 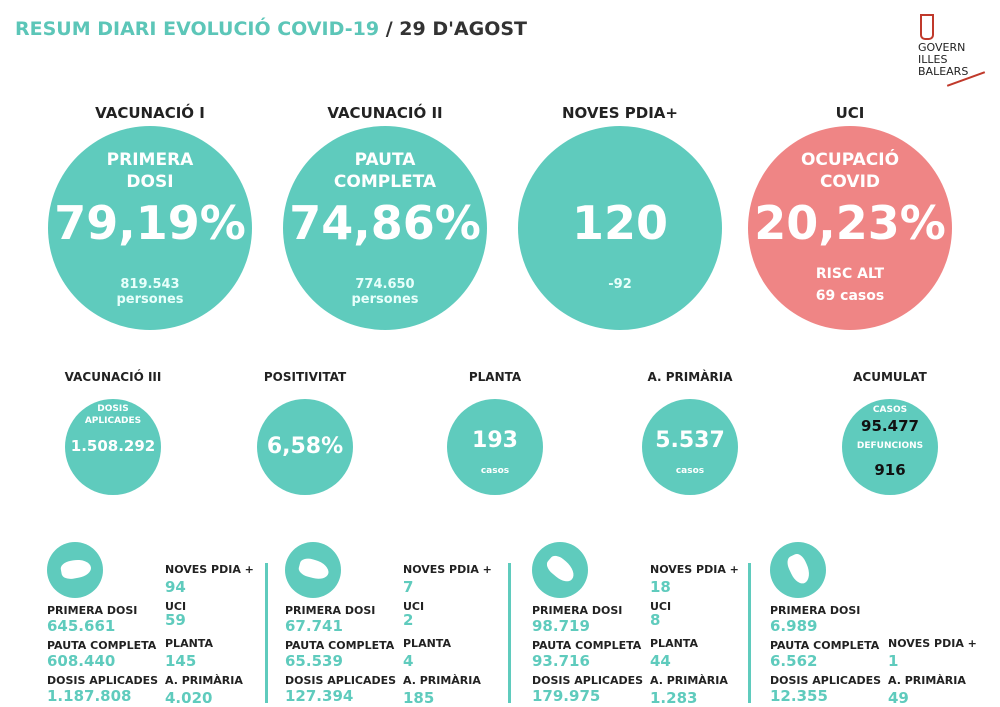 What do you see at coordinates (408, 661) in the screenshot?
I see `stat-value: 4` at bounding box center [408, 661].